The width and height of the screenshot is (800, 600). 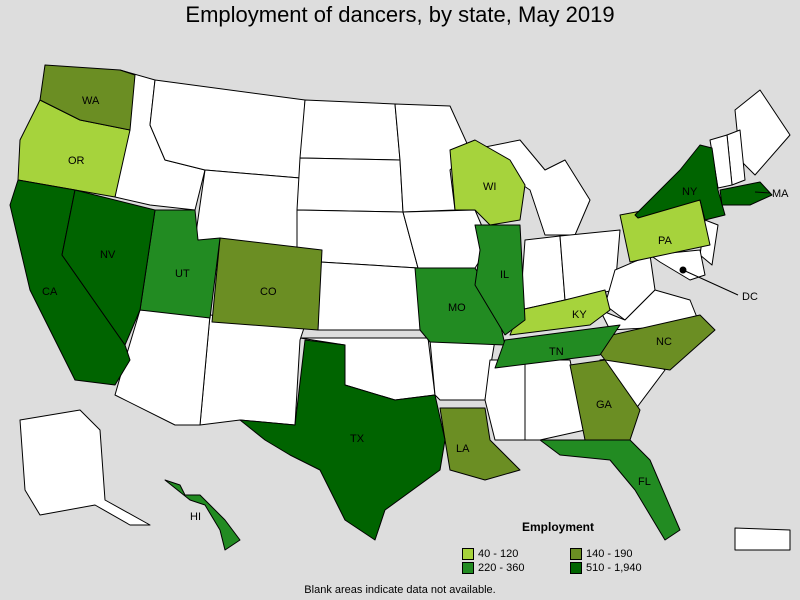 What do you see at coordinates (432, 158) in the screenshot?
I see `state-MN` at bounding box center [432, 158].